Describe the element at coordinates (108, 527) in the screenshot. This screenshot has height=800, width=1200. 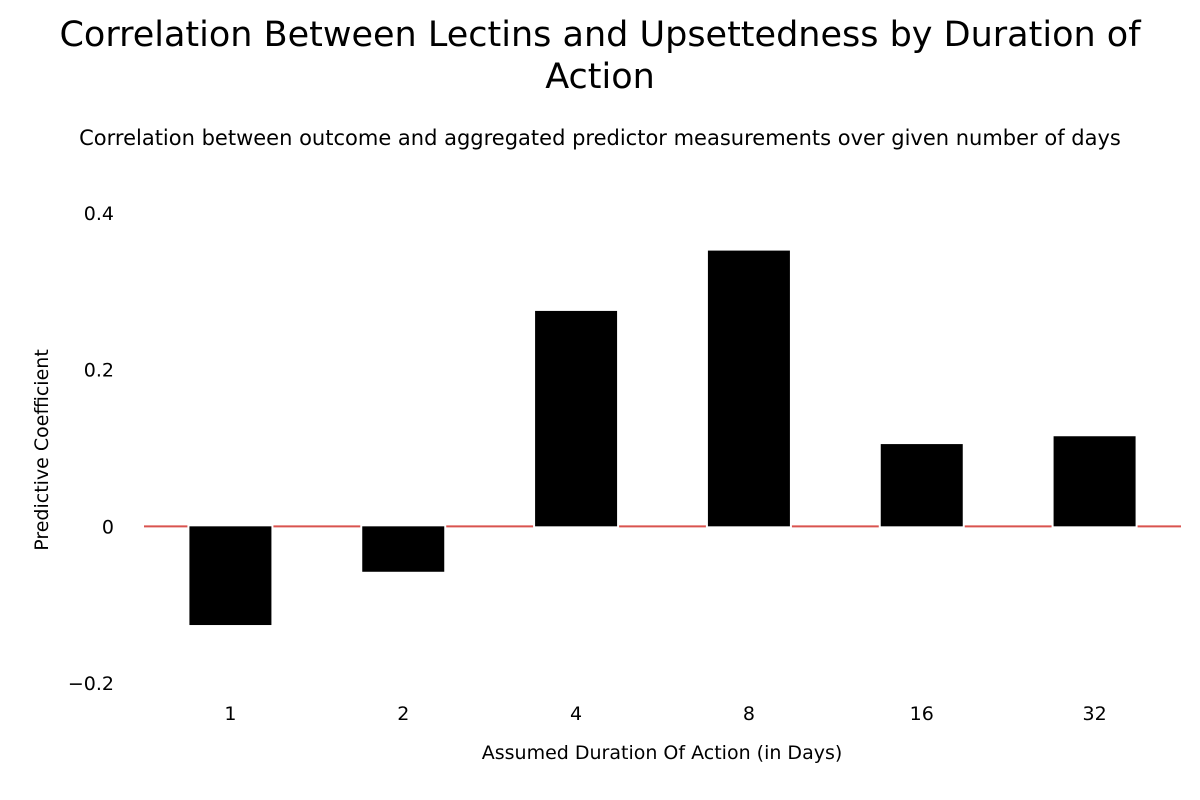
I see `y-tick-label: 0` at that location.